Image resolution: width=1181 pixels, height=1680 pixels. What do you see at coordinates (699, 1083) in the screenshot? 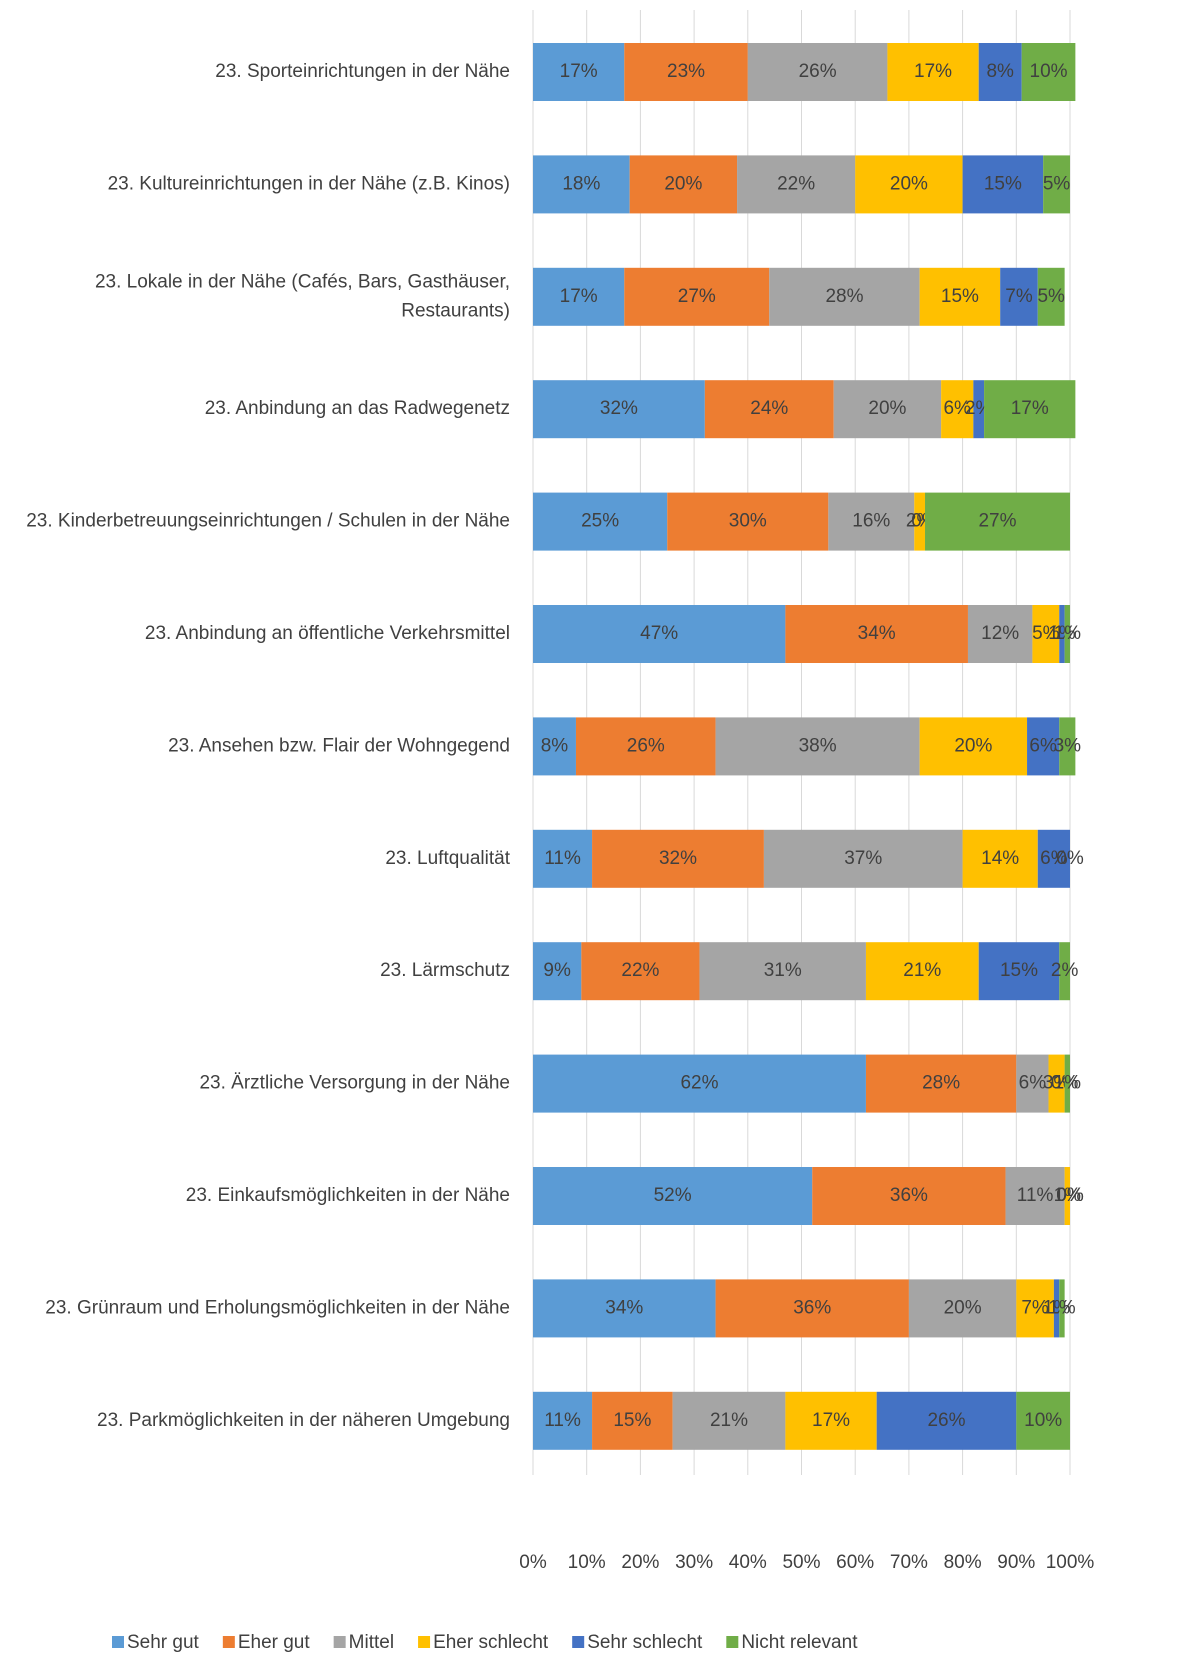
I see `data-label: 62%` at bounding box center [699, 1083].